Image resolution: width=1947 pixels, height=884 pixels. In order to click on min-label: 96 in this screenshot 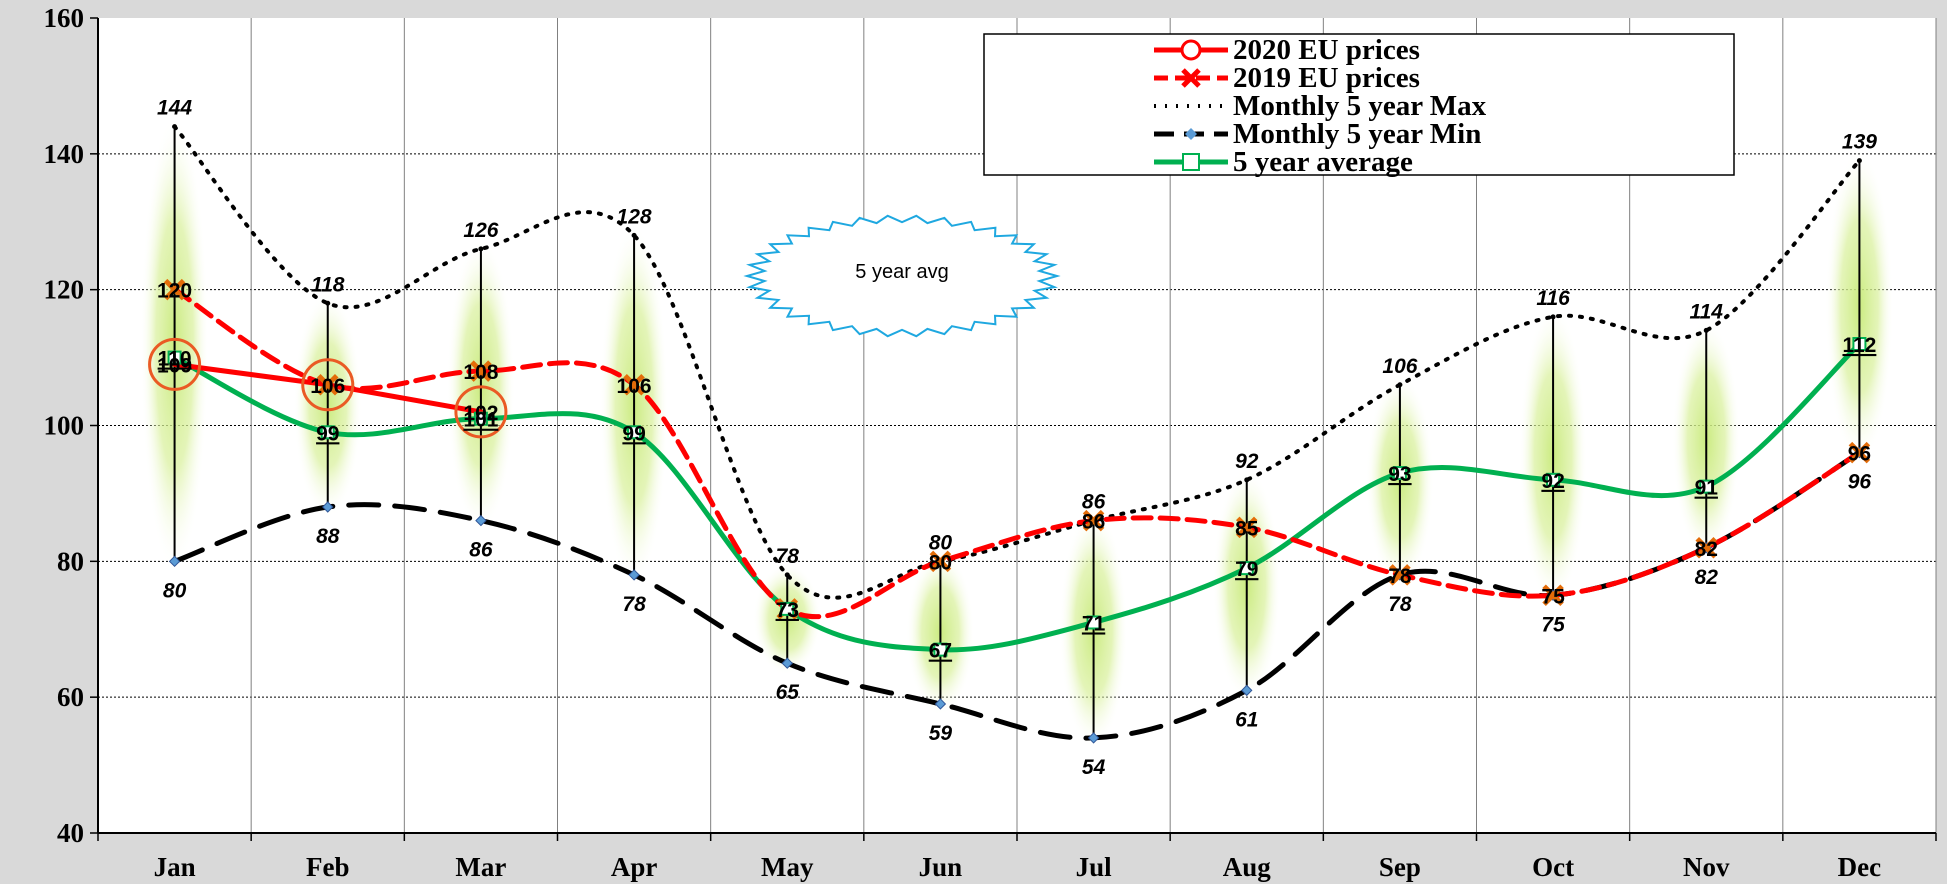, I will do `click(1860, 482)`.